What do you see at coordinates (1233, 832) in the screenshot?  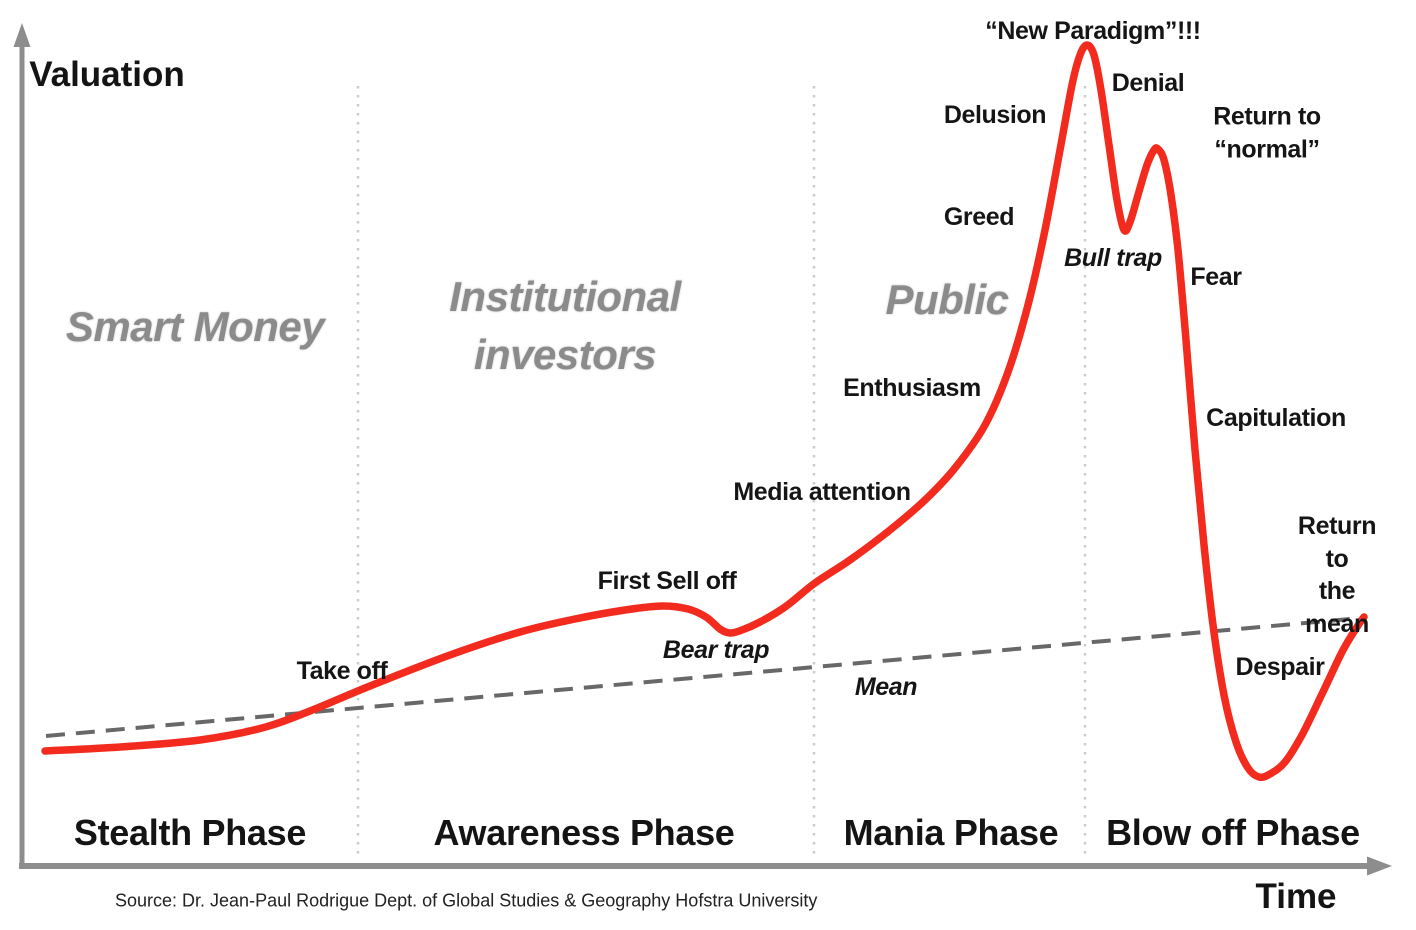 I see `phase-label-blow-off-phase: Blow off Phase` at bounding box center [1233, 832].